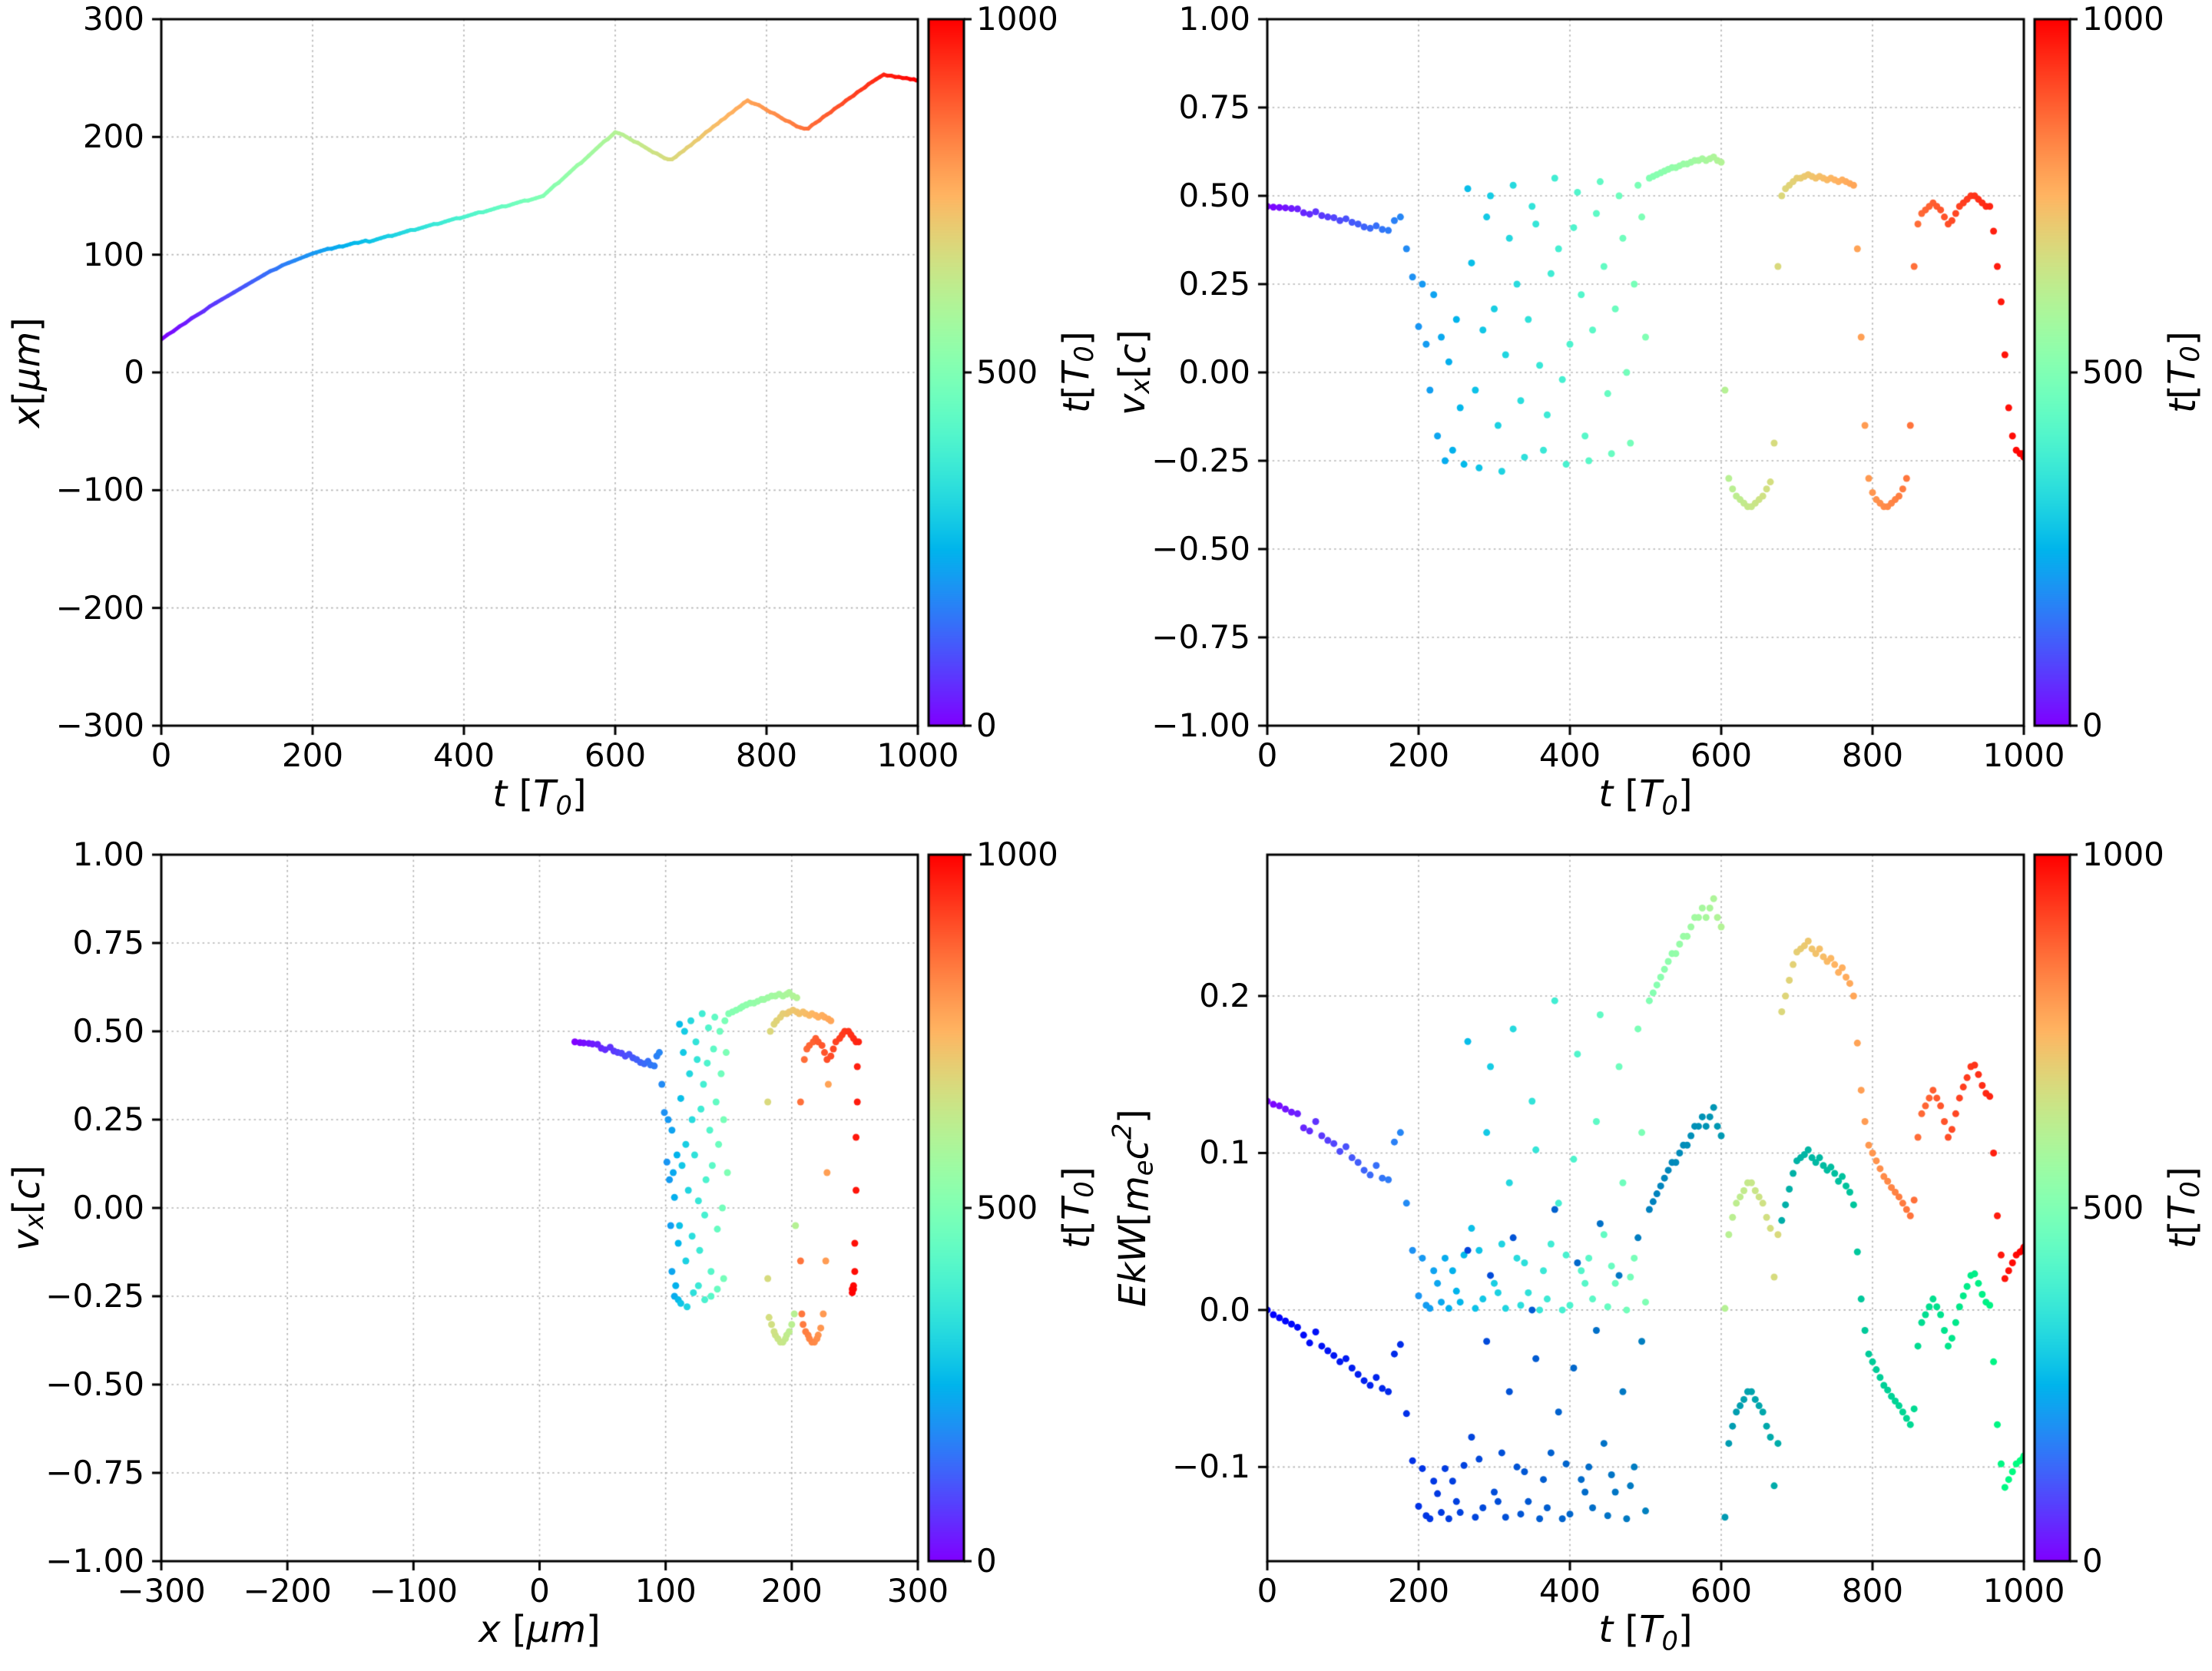  What do you see at coordinates (27, 372) in the screenshot?
I see `ylabel-x-vs-t: x [μm]` at bounding box center [27, 372].